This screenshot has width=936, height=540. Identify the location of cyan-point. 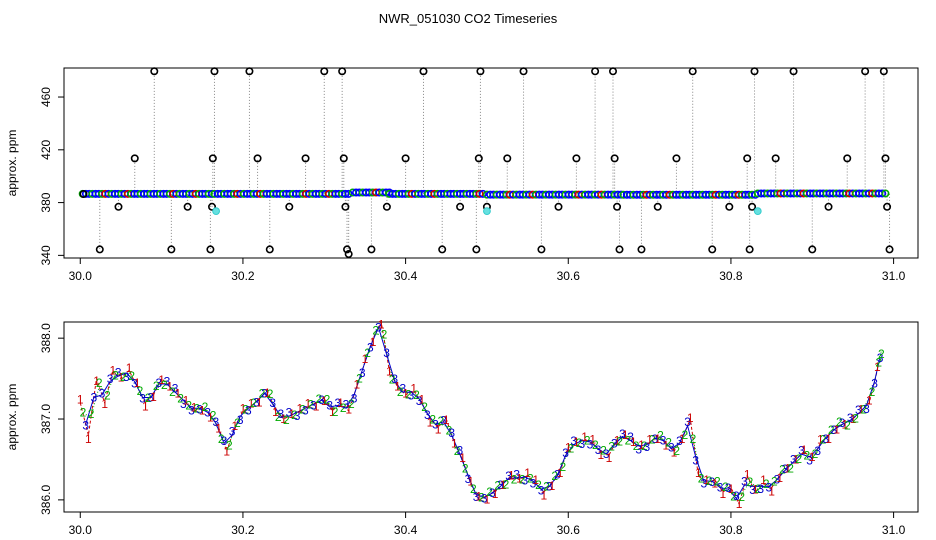
(757, 211).